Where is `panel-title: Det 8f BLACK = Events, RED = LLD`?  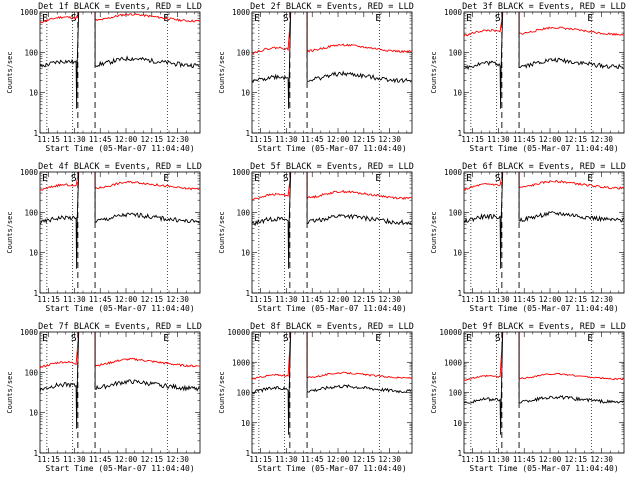
panel-title: Det 8f BLACK = Events, RED = LLD is located at coordinates (332, 327).